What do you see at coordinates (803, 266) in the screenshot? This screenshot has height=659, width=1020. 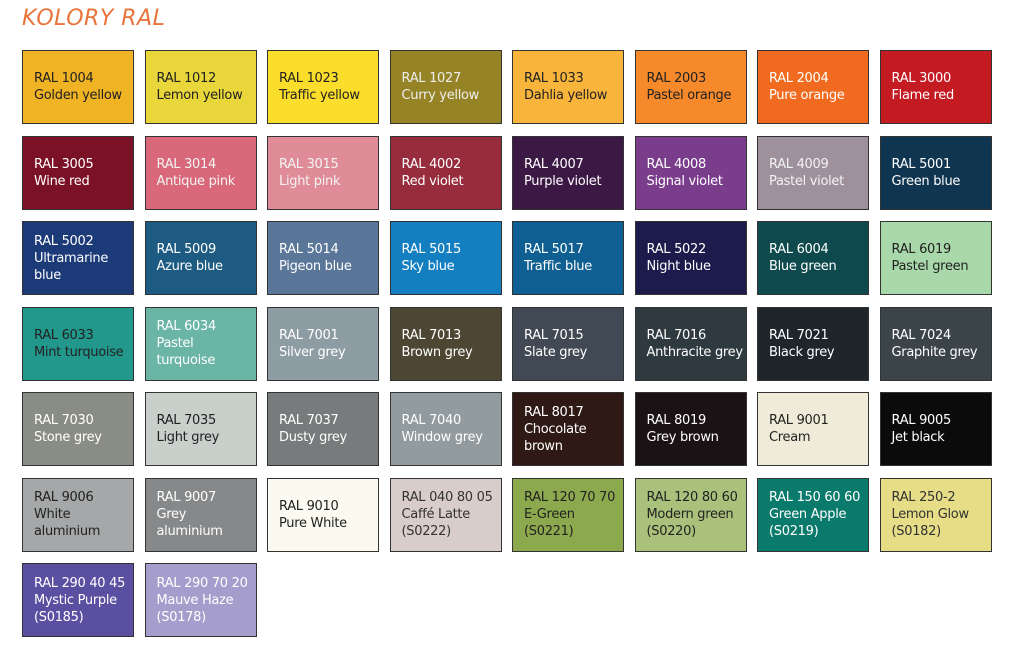 I see `swatch-name: Blue green` at bounding box center [803, 266].